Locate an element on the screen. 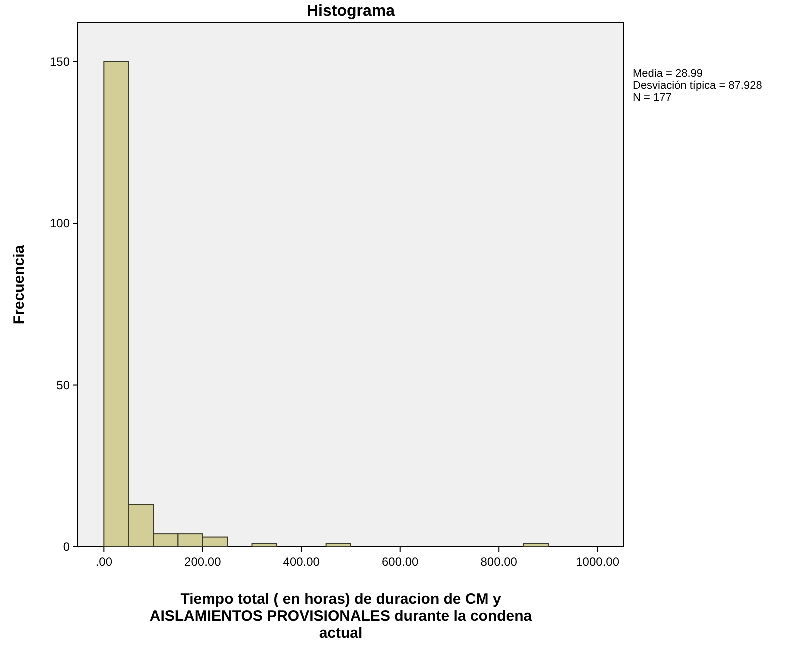  chart-title: Histograma is located at coordinates (351, 11).